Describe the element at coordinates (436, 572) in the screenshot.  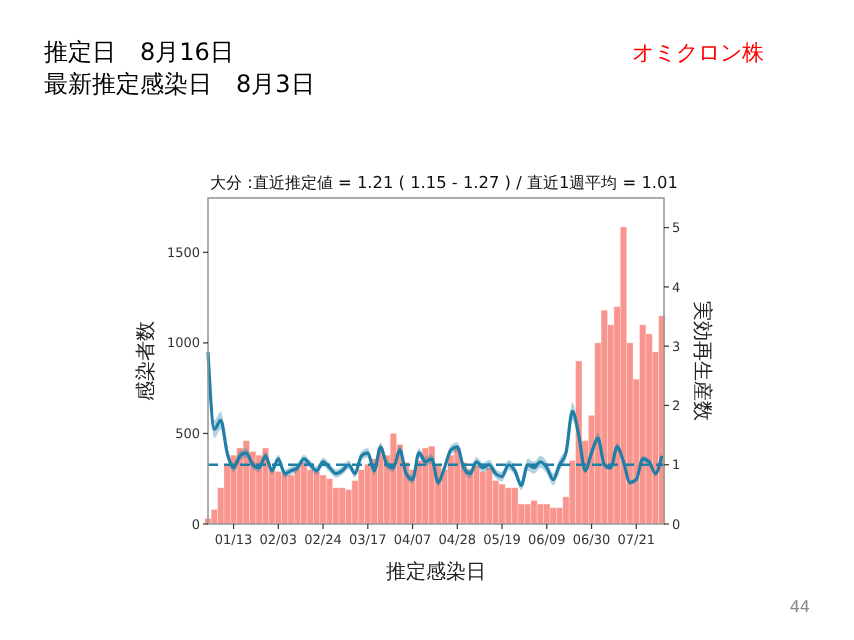
I see `x-axis-title: 推定感染日` at that location.